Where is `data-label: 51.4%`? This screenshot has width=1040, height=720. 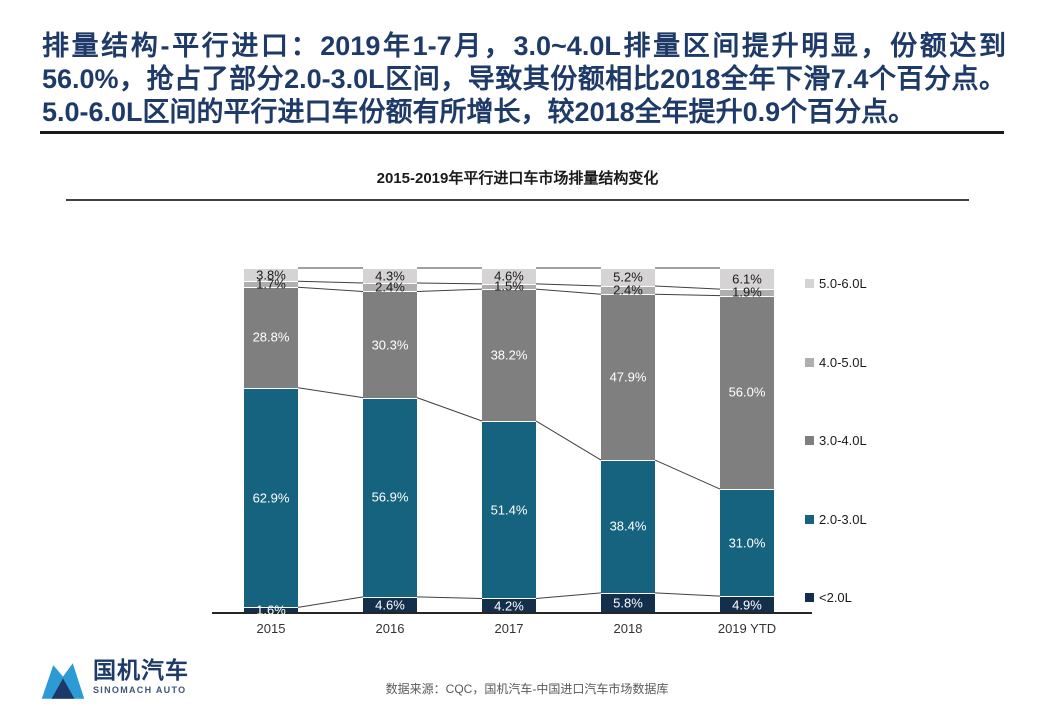
data-label: 51.4% is located at coordinates (509, 510).